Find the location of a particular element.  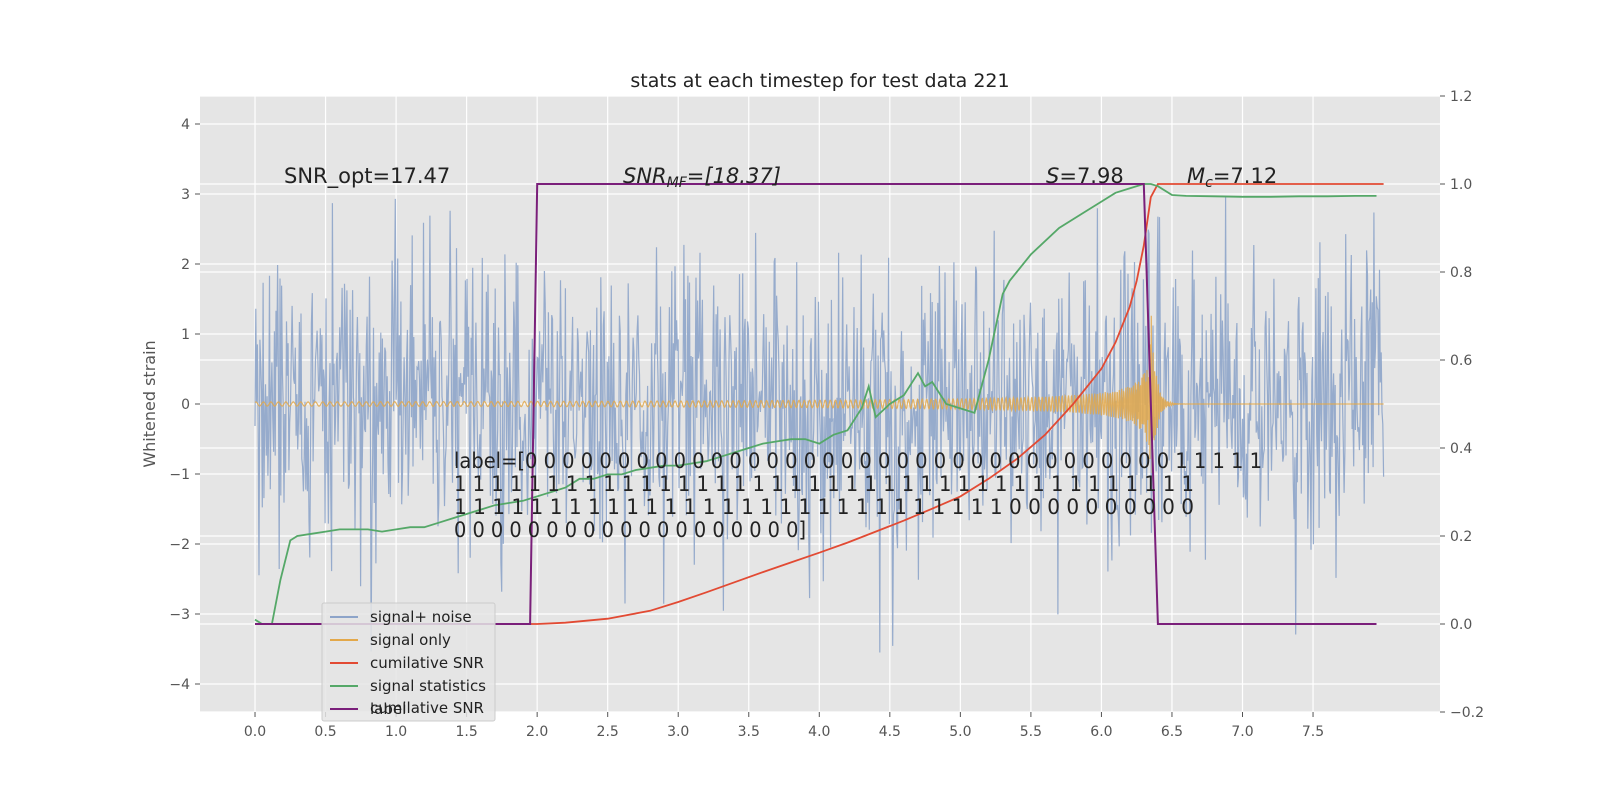

mc-sub: c is located at coordinates (1209, 183).